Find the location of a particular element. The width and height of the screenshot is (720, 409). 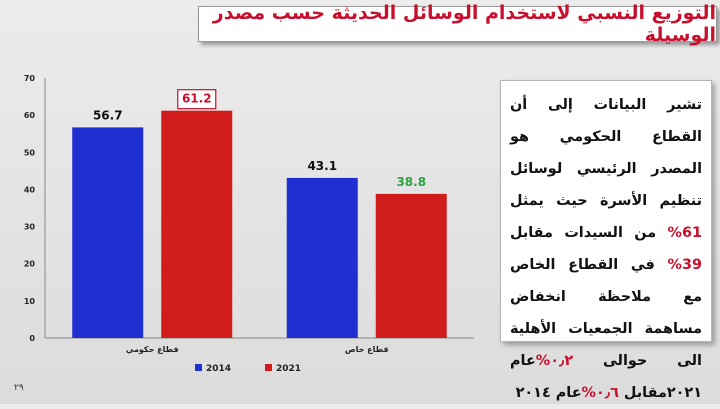

legend-swatch-2014 is located at coordinates (198, 367).